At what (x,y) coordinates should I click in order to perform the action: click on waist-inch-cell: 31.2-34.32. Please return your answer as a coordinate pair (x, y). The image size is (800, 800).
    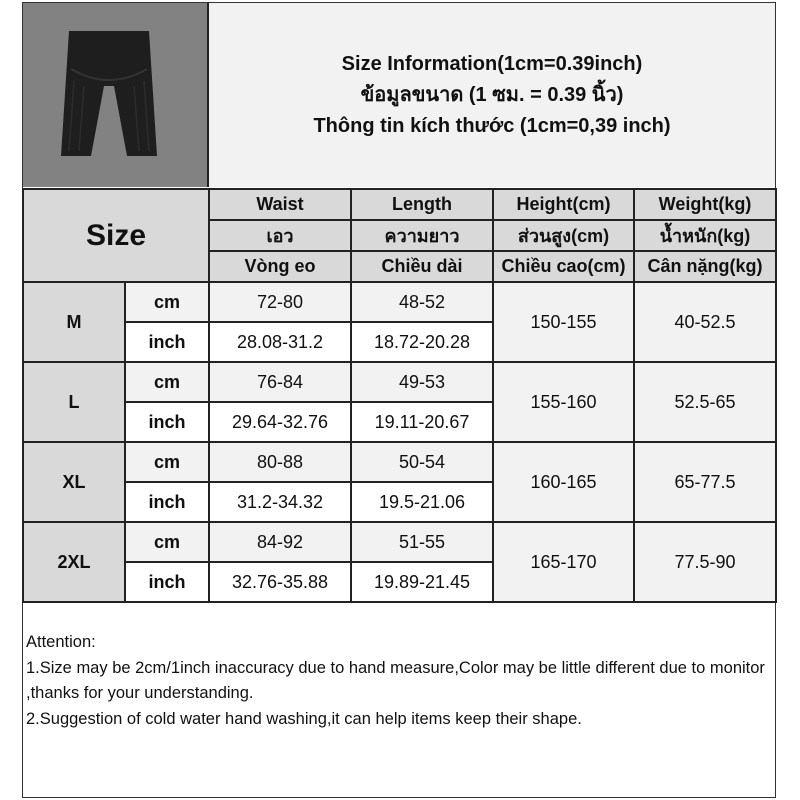
    Looking at the image, I should click on (280, 502).